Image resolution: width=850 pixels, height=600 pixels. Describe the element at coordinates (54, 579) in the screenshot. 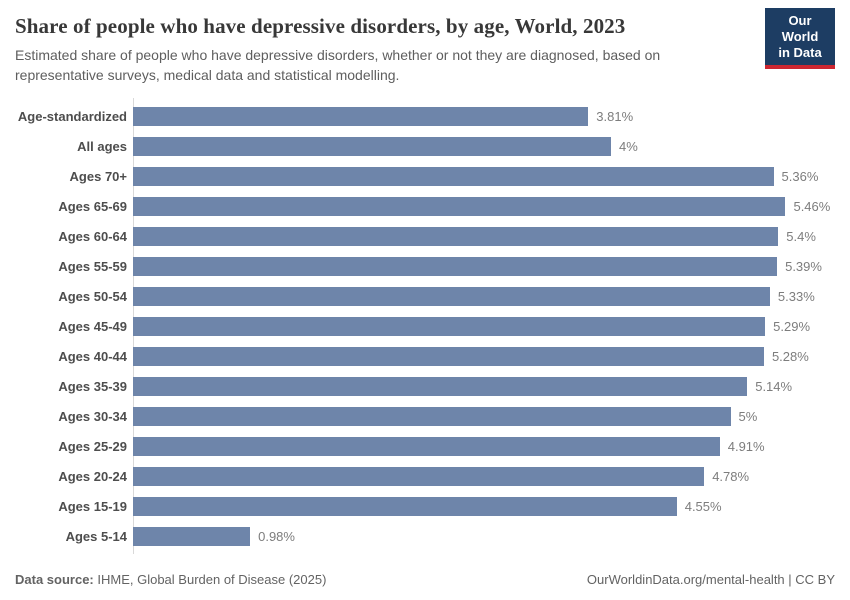

I see `data-source-label: Data source:` at that location.